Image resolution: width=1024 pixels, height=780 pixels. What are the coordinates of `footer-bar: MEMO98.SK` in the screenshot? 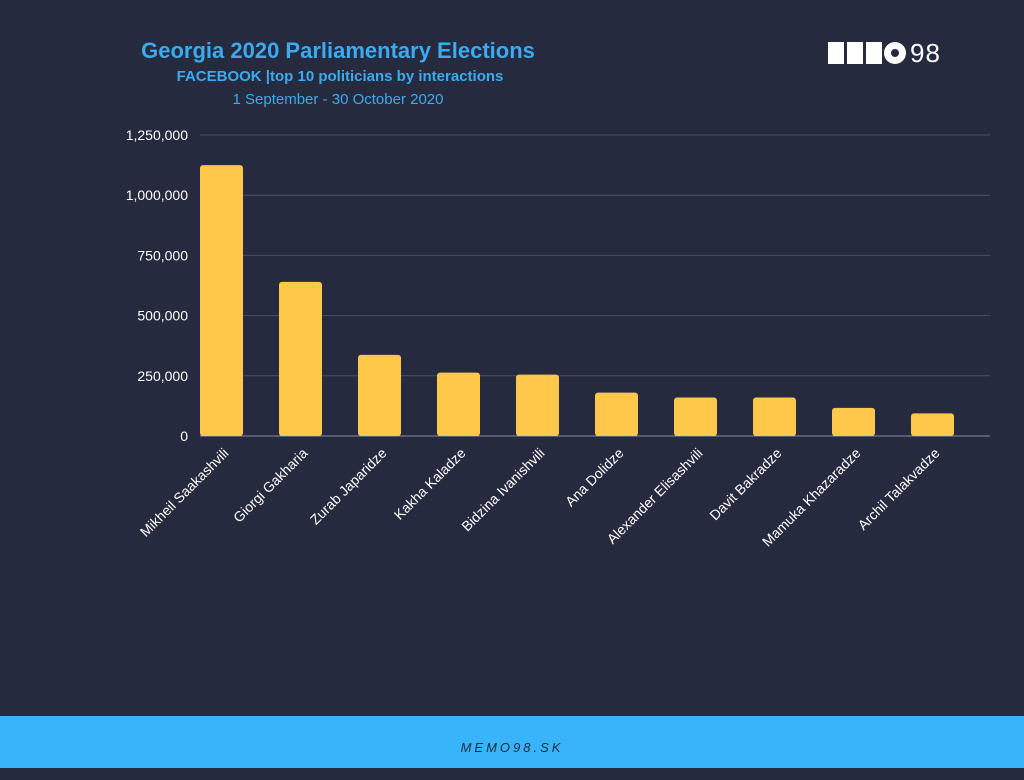 It's located at (512, 742).